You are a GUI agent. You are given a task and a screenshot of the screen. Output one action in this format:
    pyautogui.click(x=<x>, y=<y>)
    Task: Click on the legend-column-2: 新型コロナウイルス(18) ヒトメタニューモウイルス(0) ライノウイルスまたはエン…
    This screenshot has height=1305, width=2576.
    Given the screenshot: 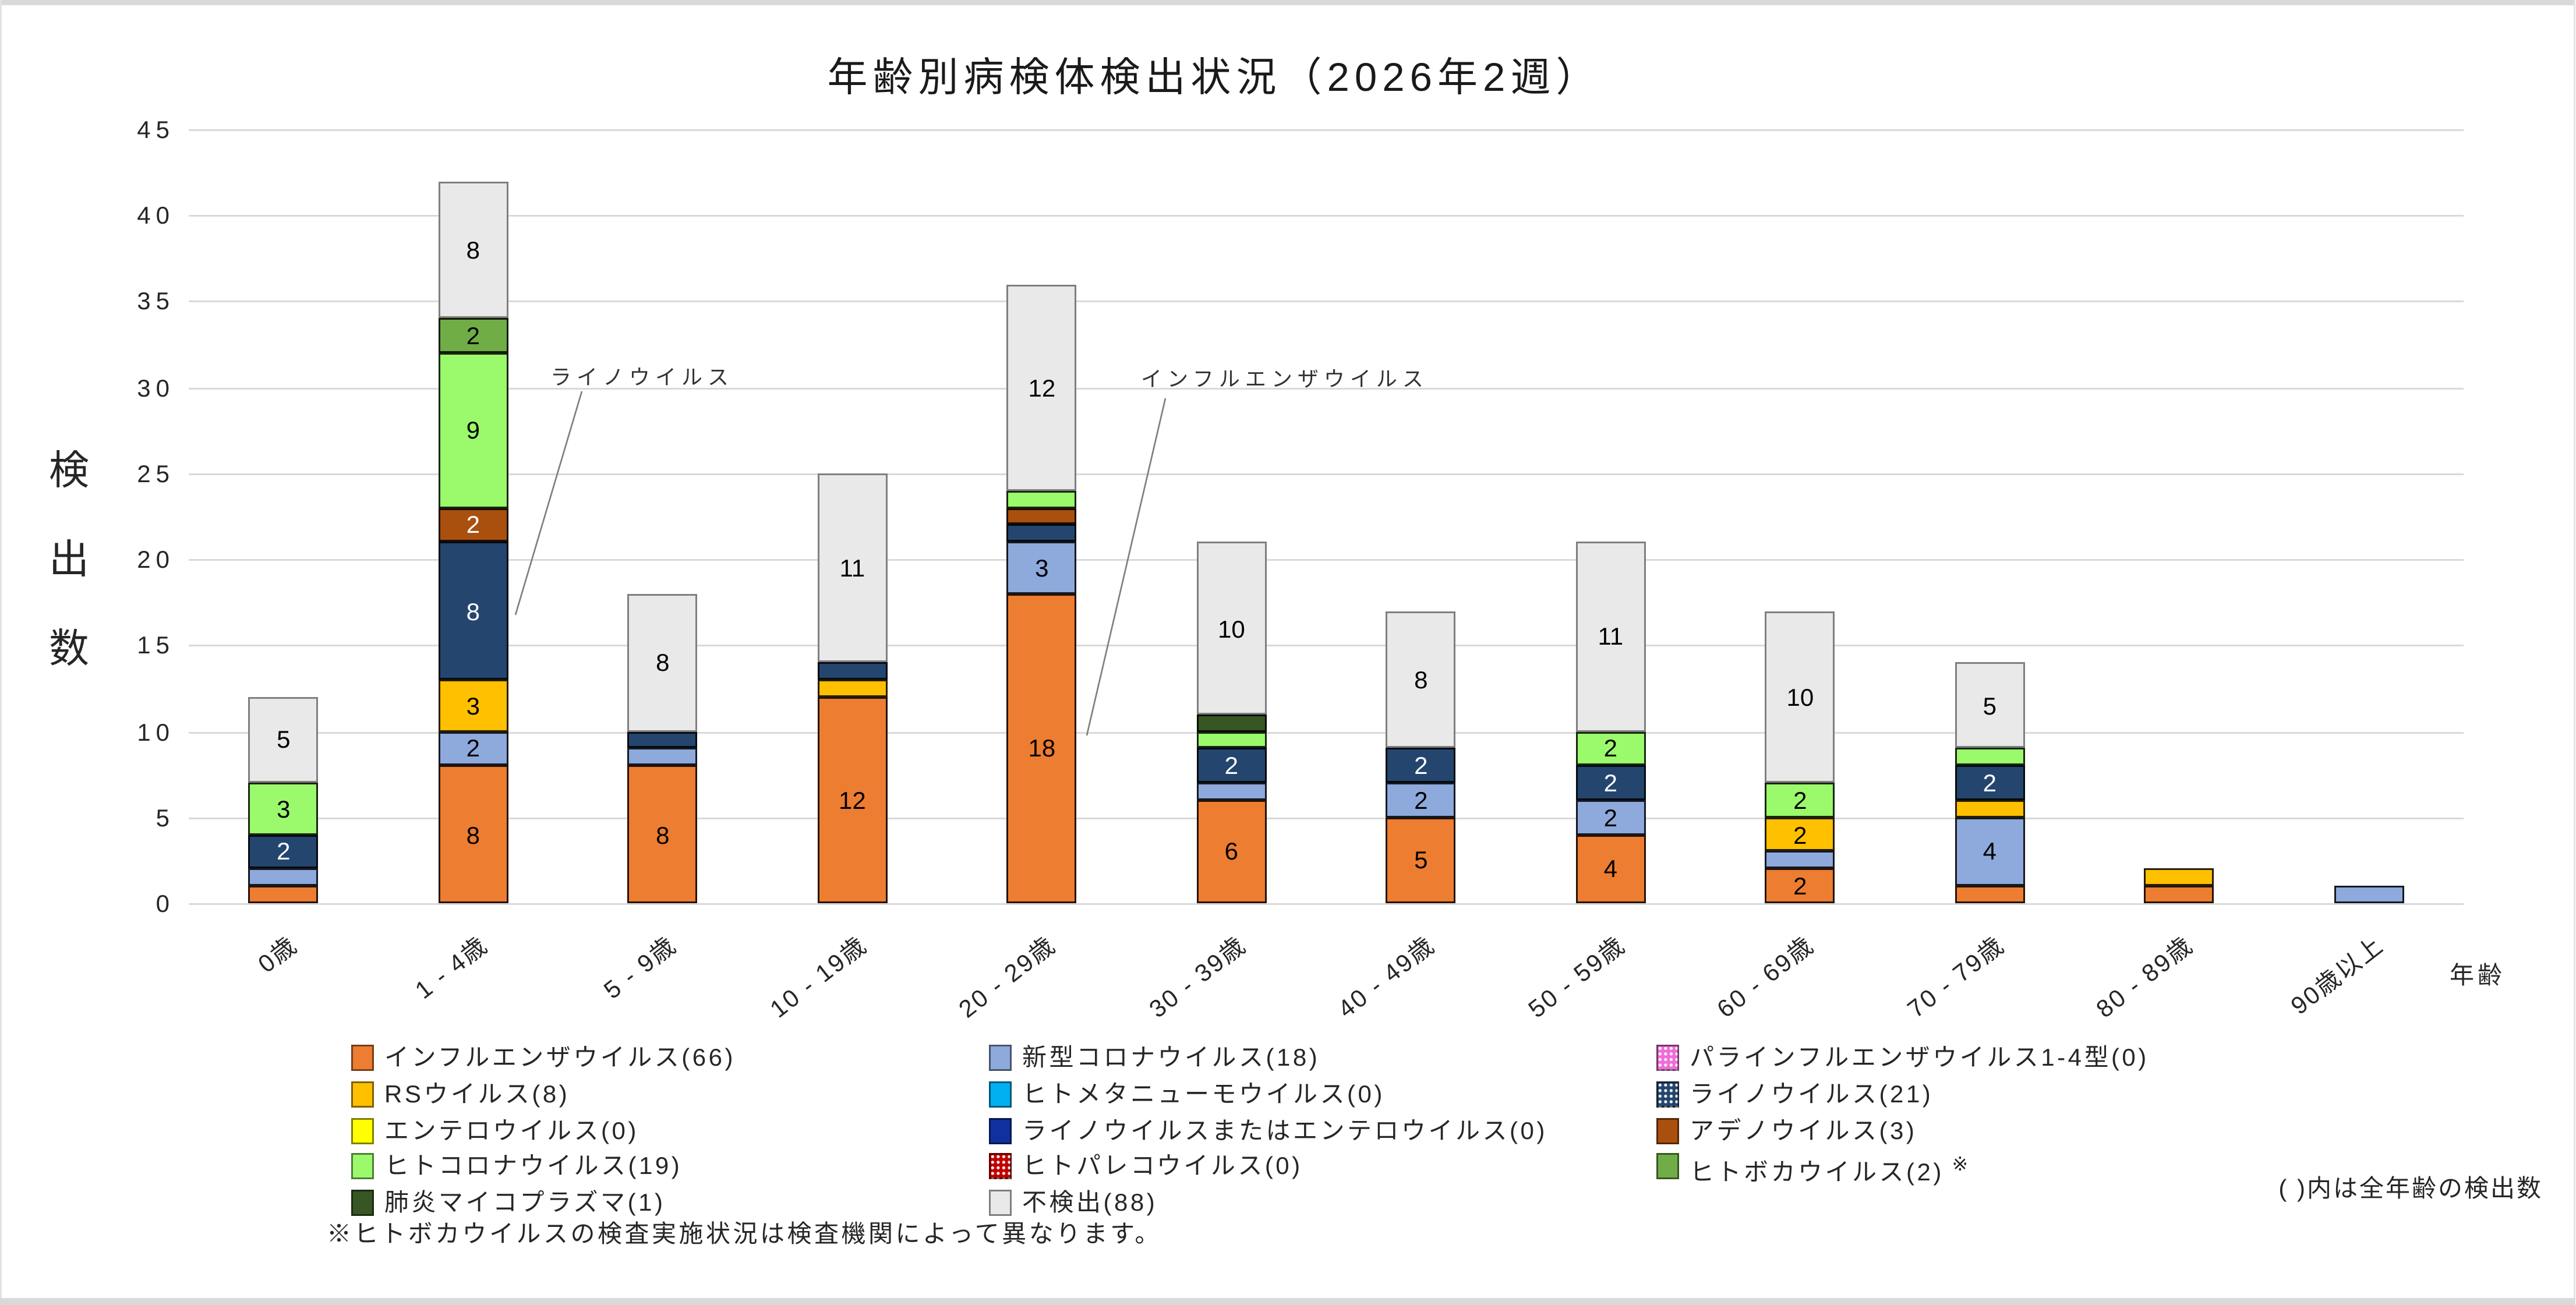 What is the action you would take?
    pyautogui.click(x=1268, y=1135)
    